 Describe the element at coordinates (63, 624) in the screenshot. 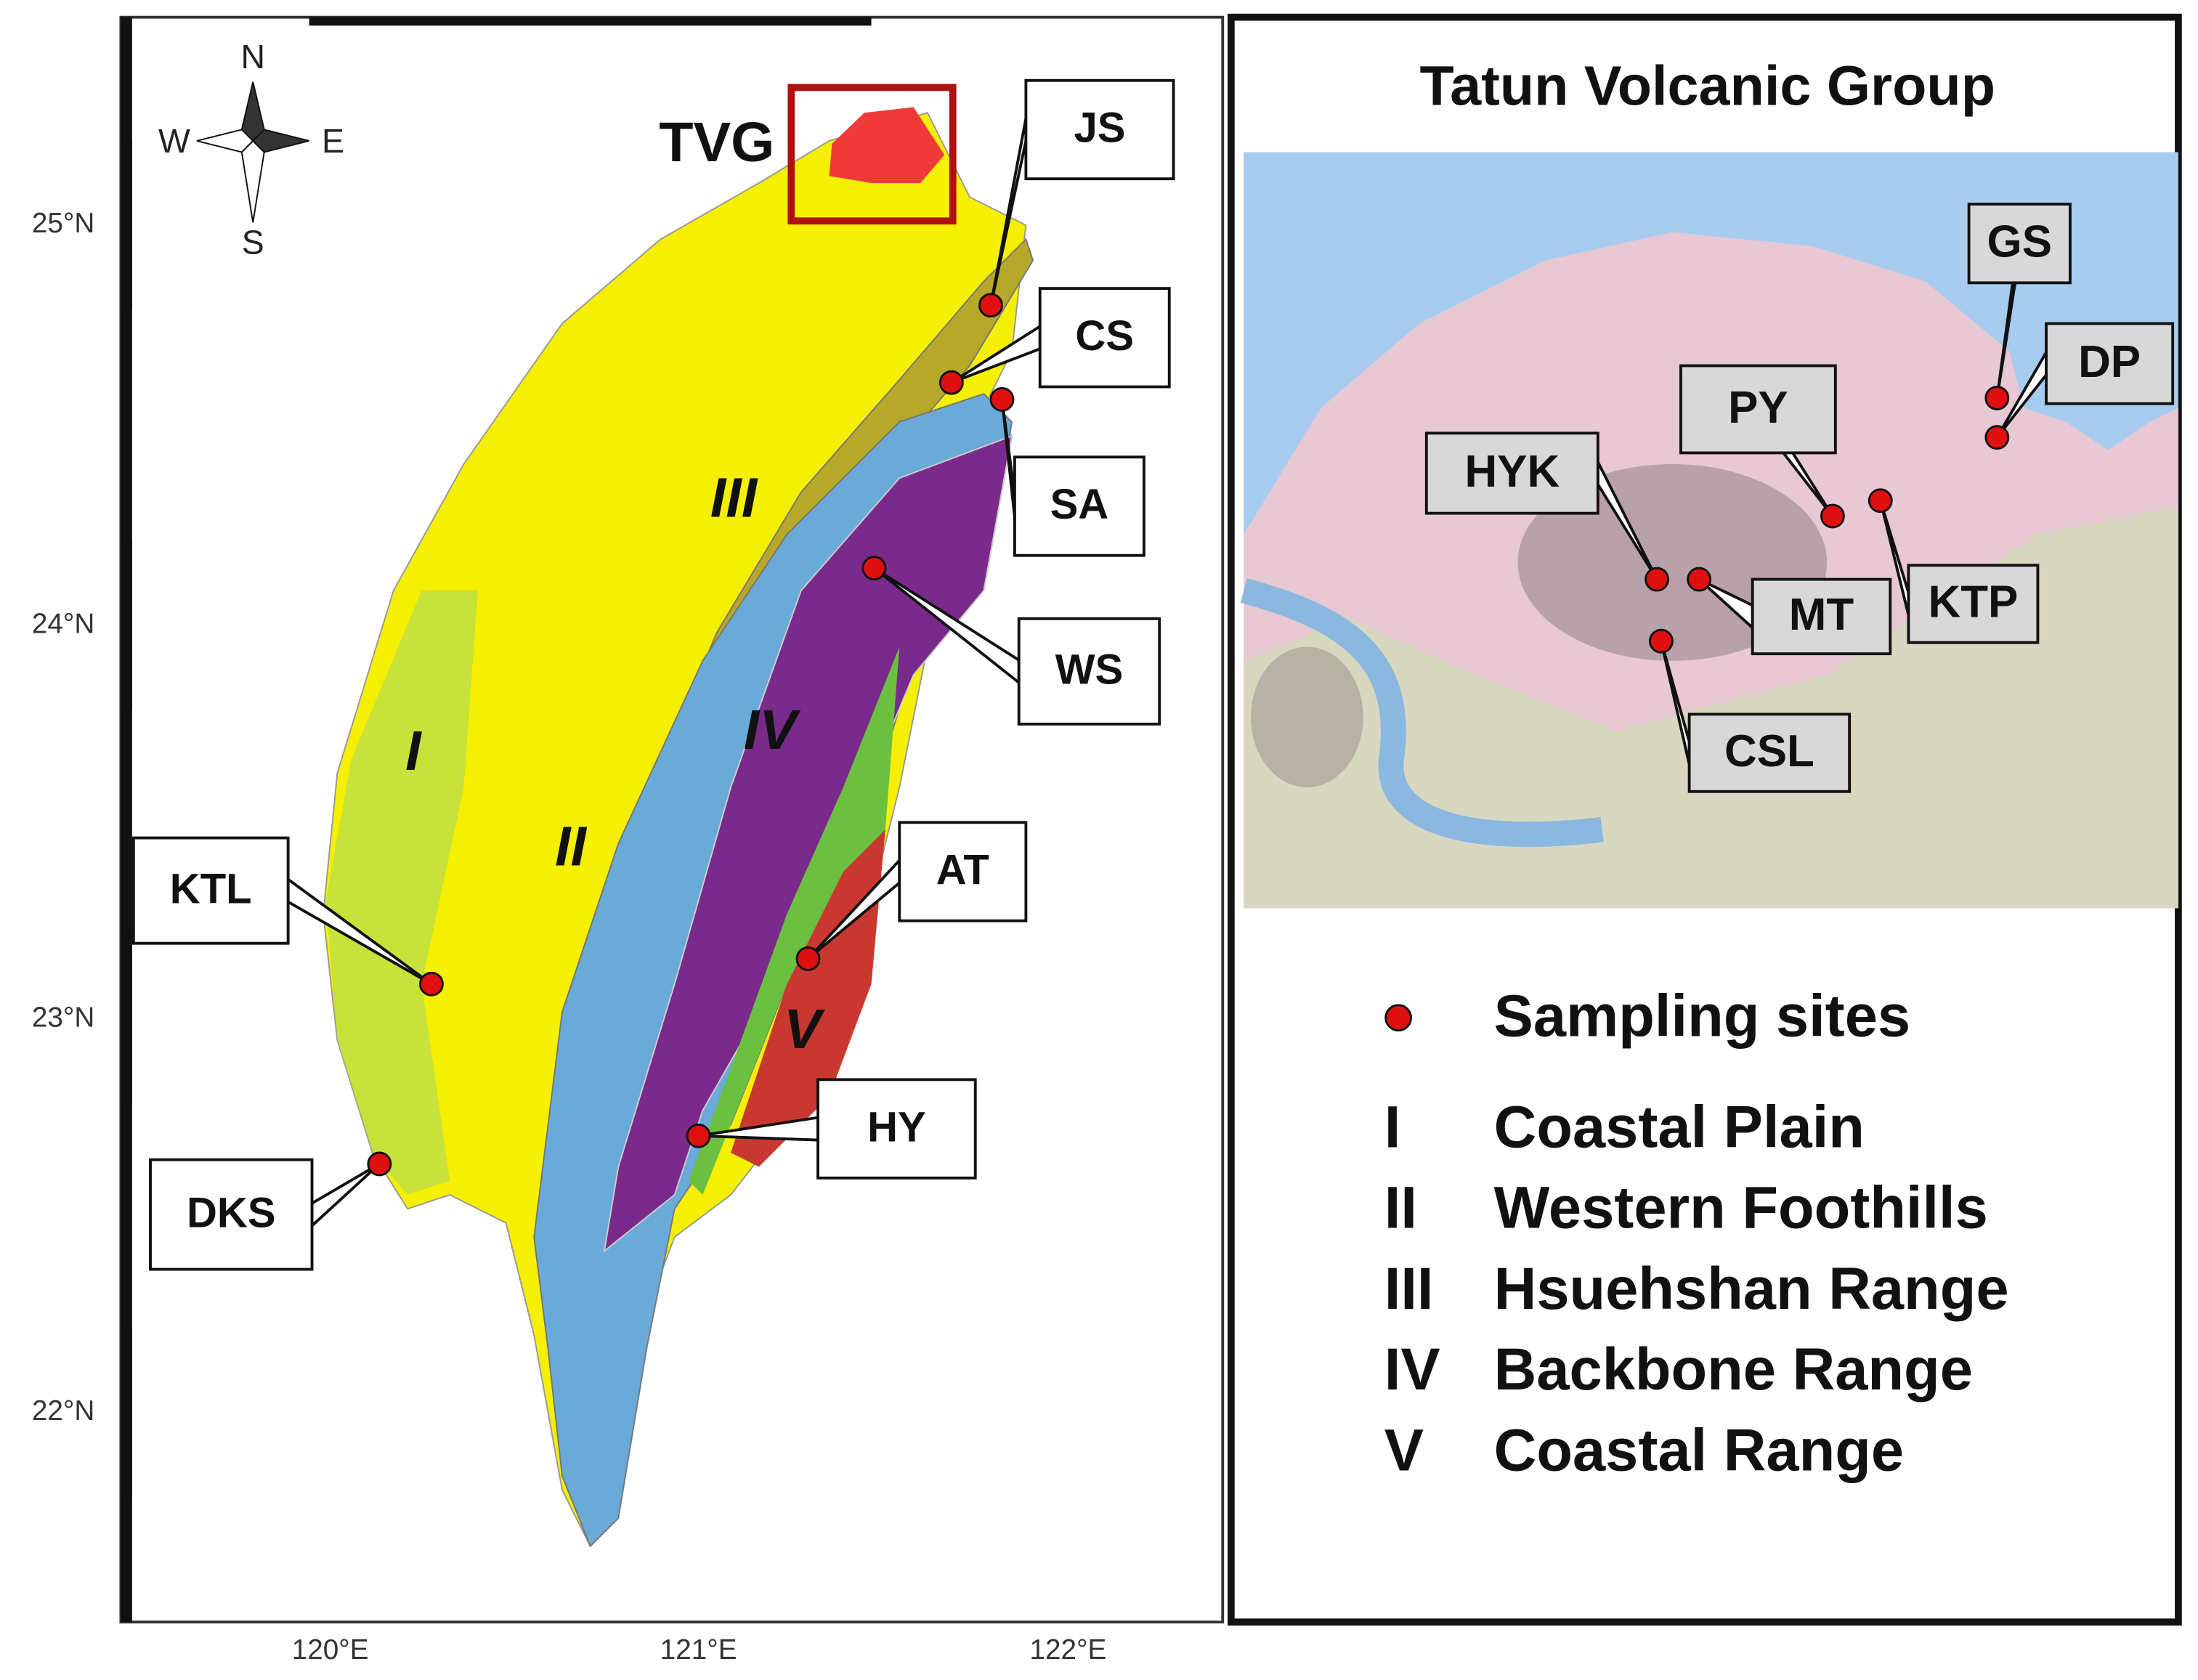

I see `latitude-label: 24°N` at that location.